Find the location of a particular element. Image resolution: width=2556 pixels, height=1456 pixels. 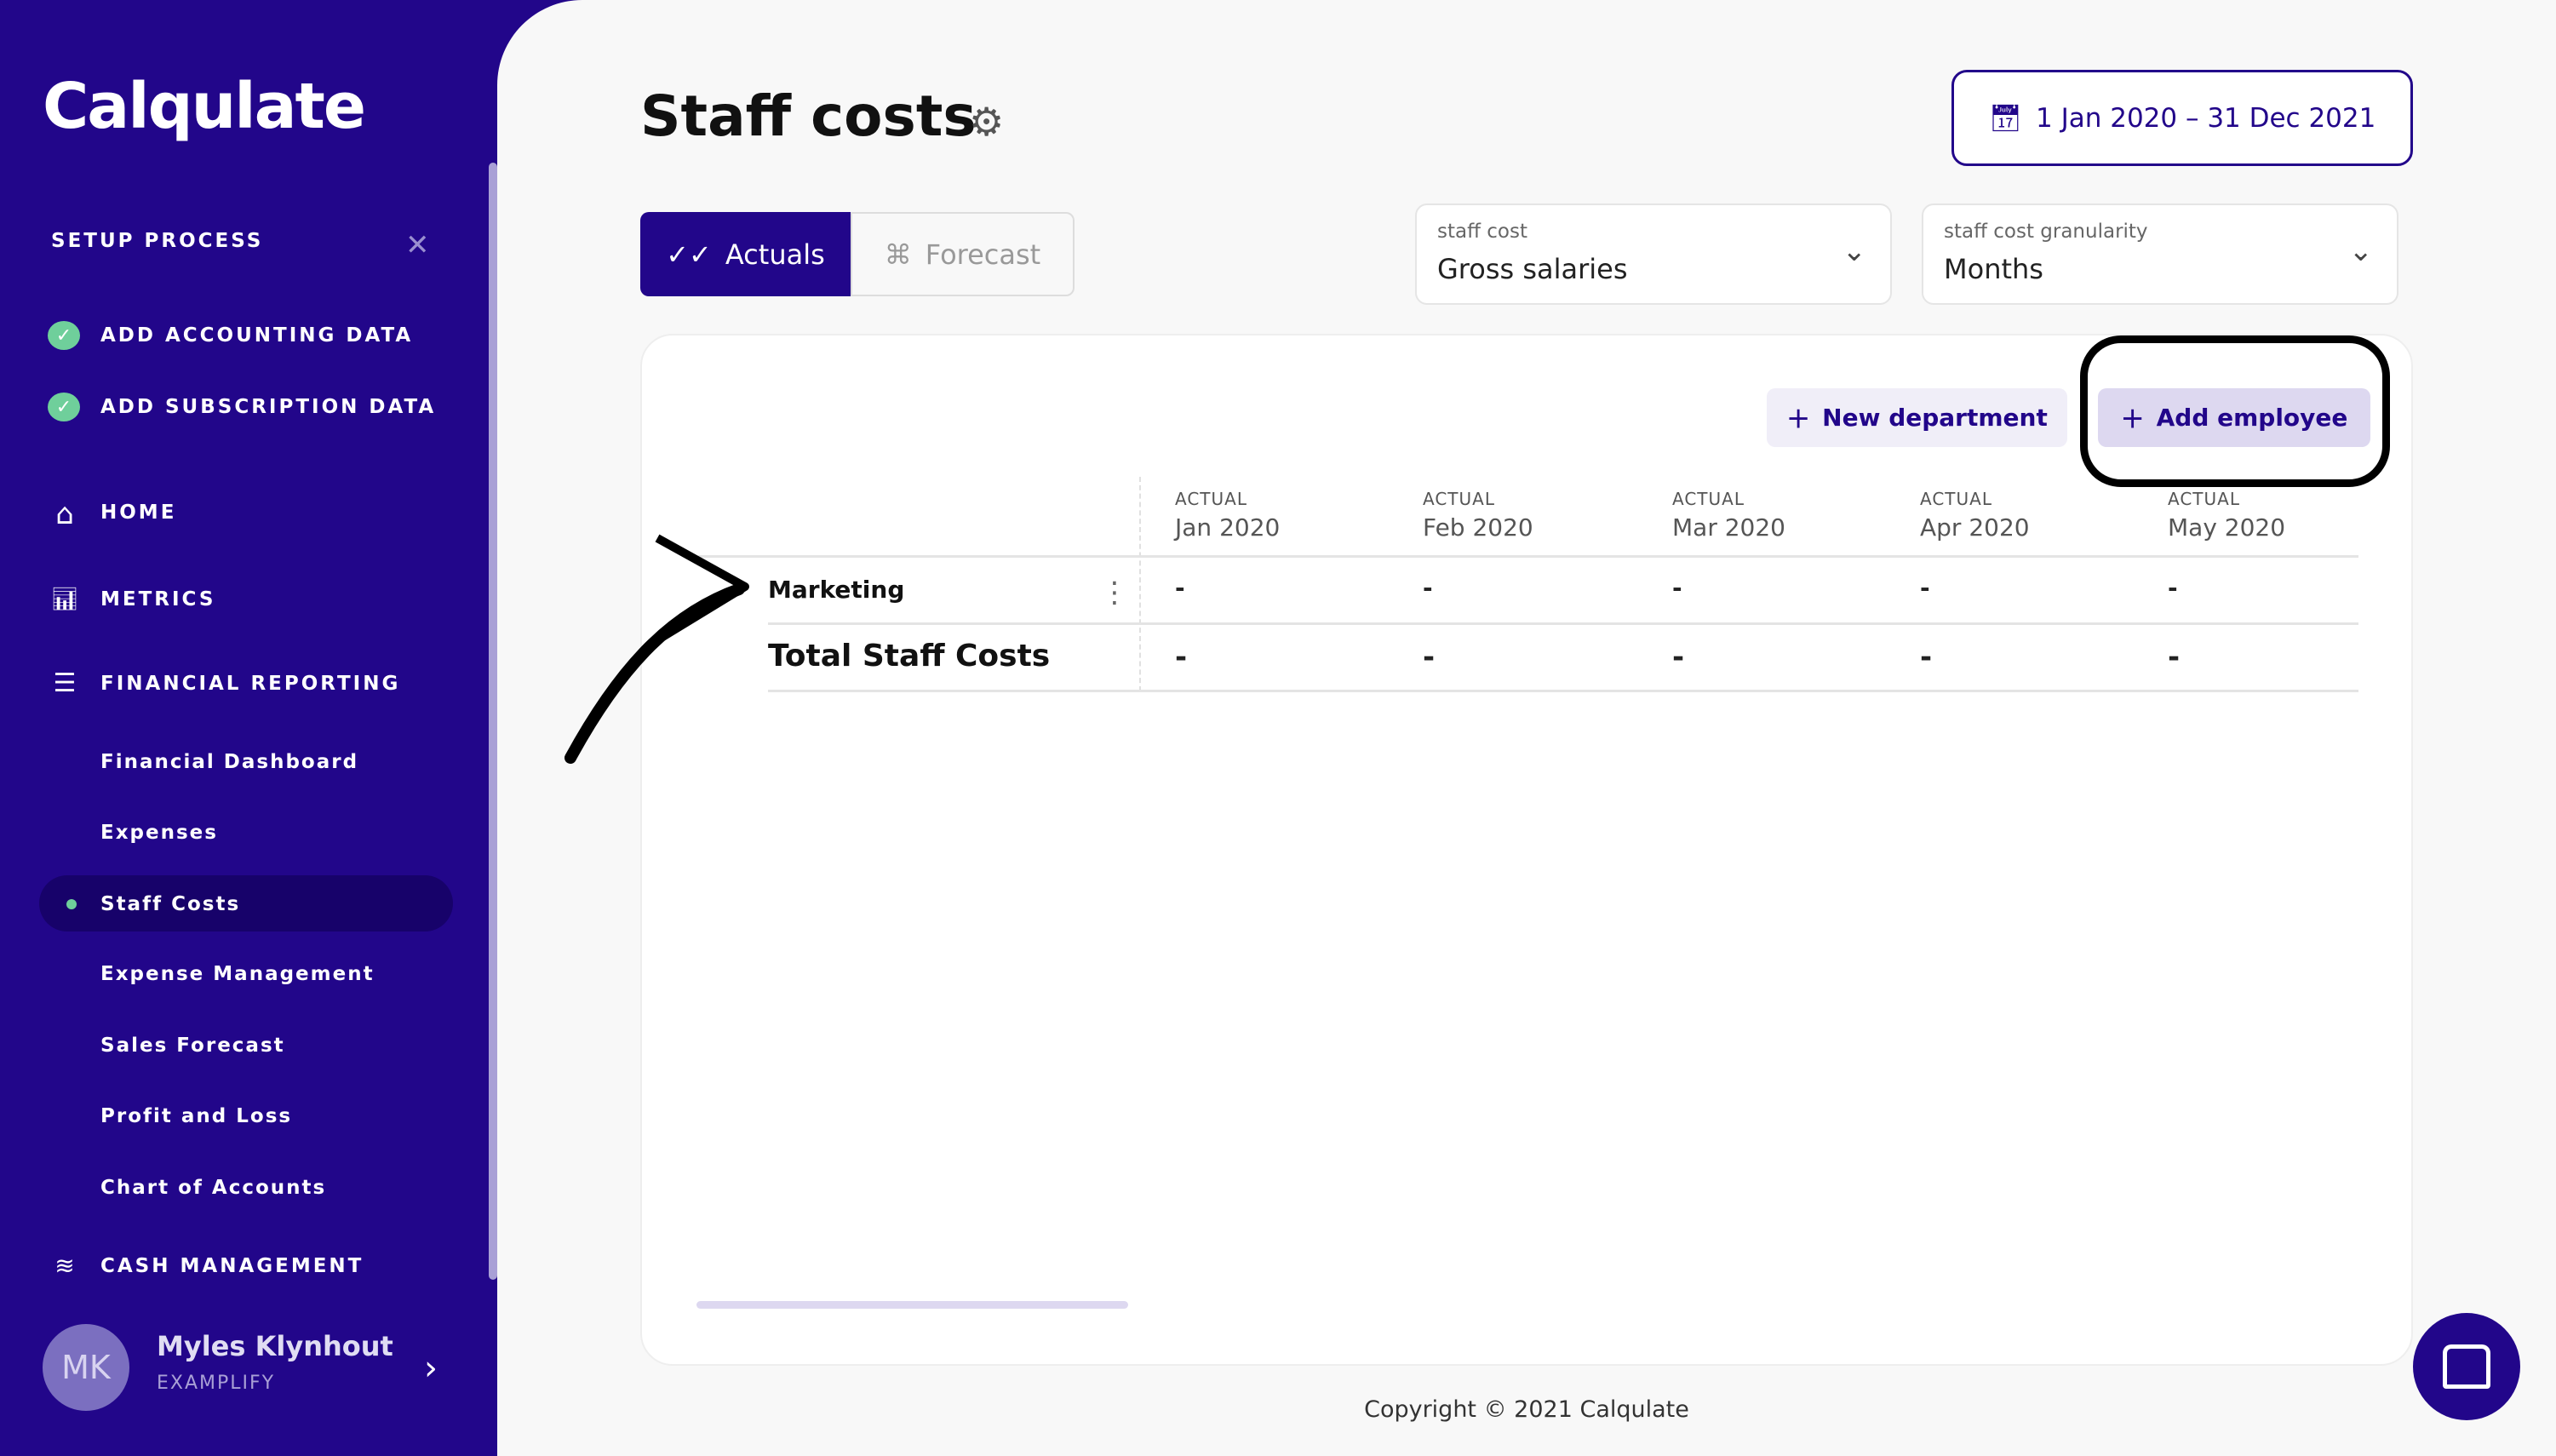

select-value: Months is located at coordinates (1993, 269).